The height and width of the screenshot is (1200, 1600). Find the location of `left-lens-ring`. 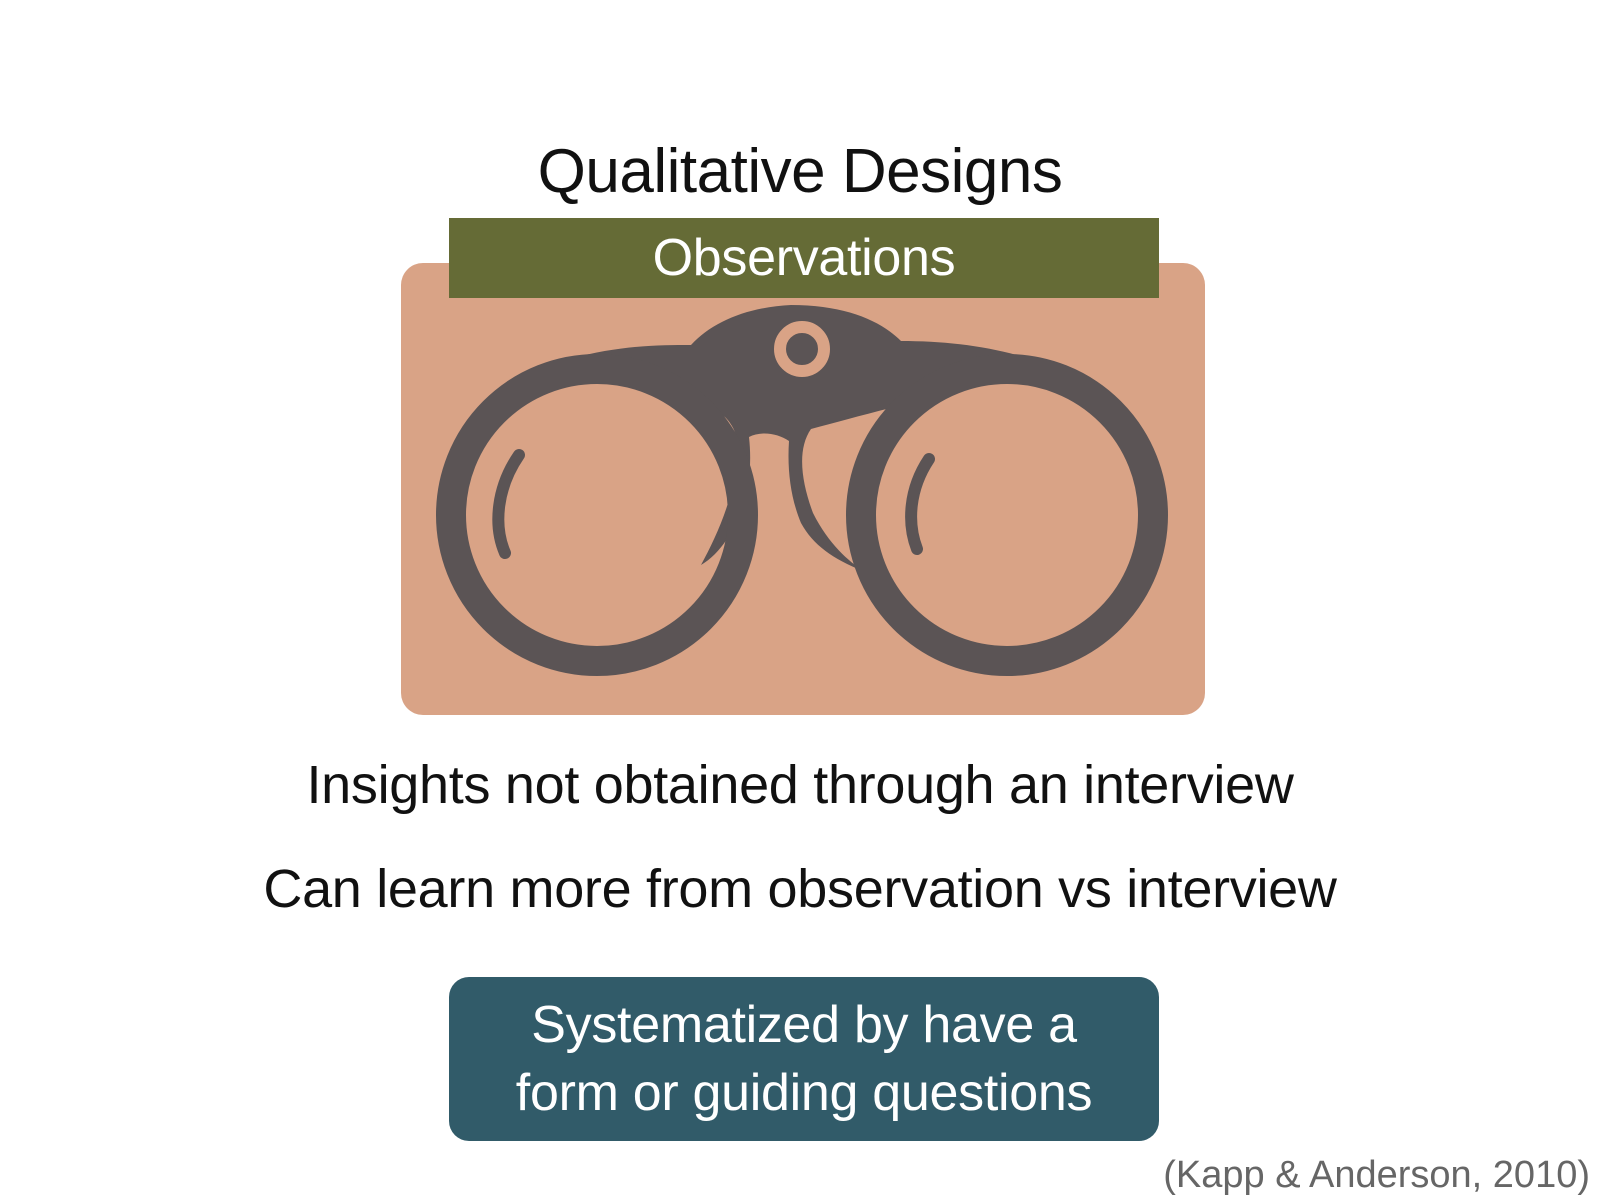

left-lens-ring is located at coordinates (597, 515).